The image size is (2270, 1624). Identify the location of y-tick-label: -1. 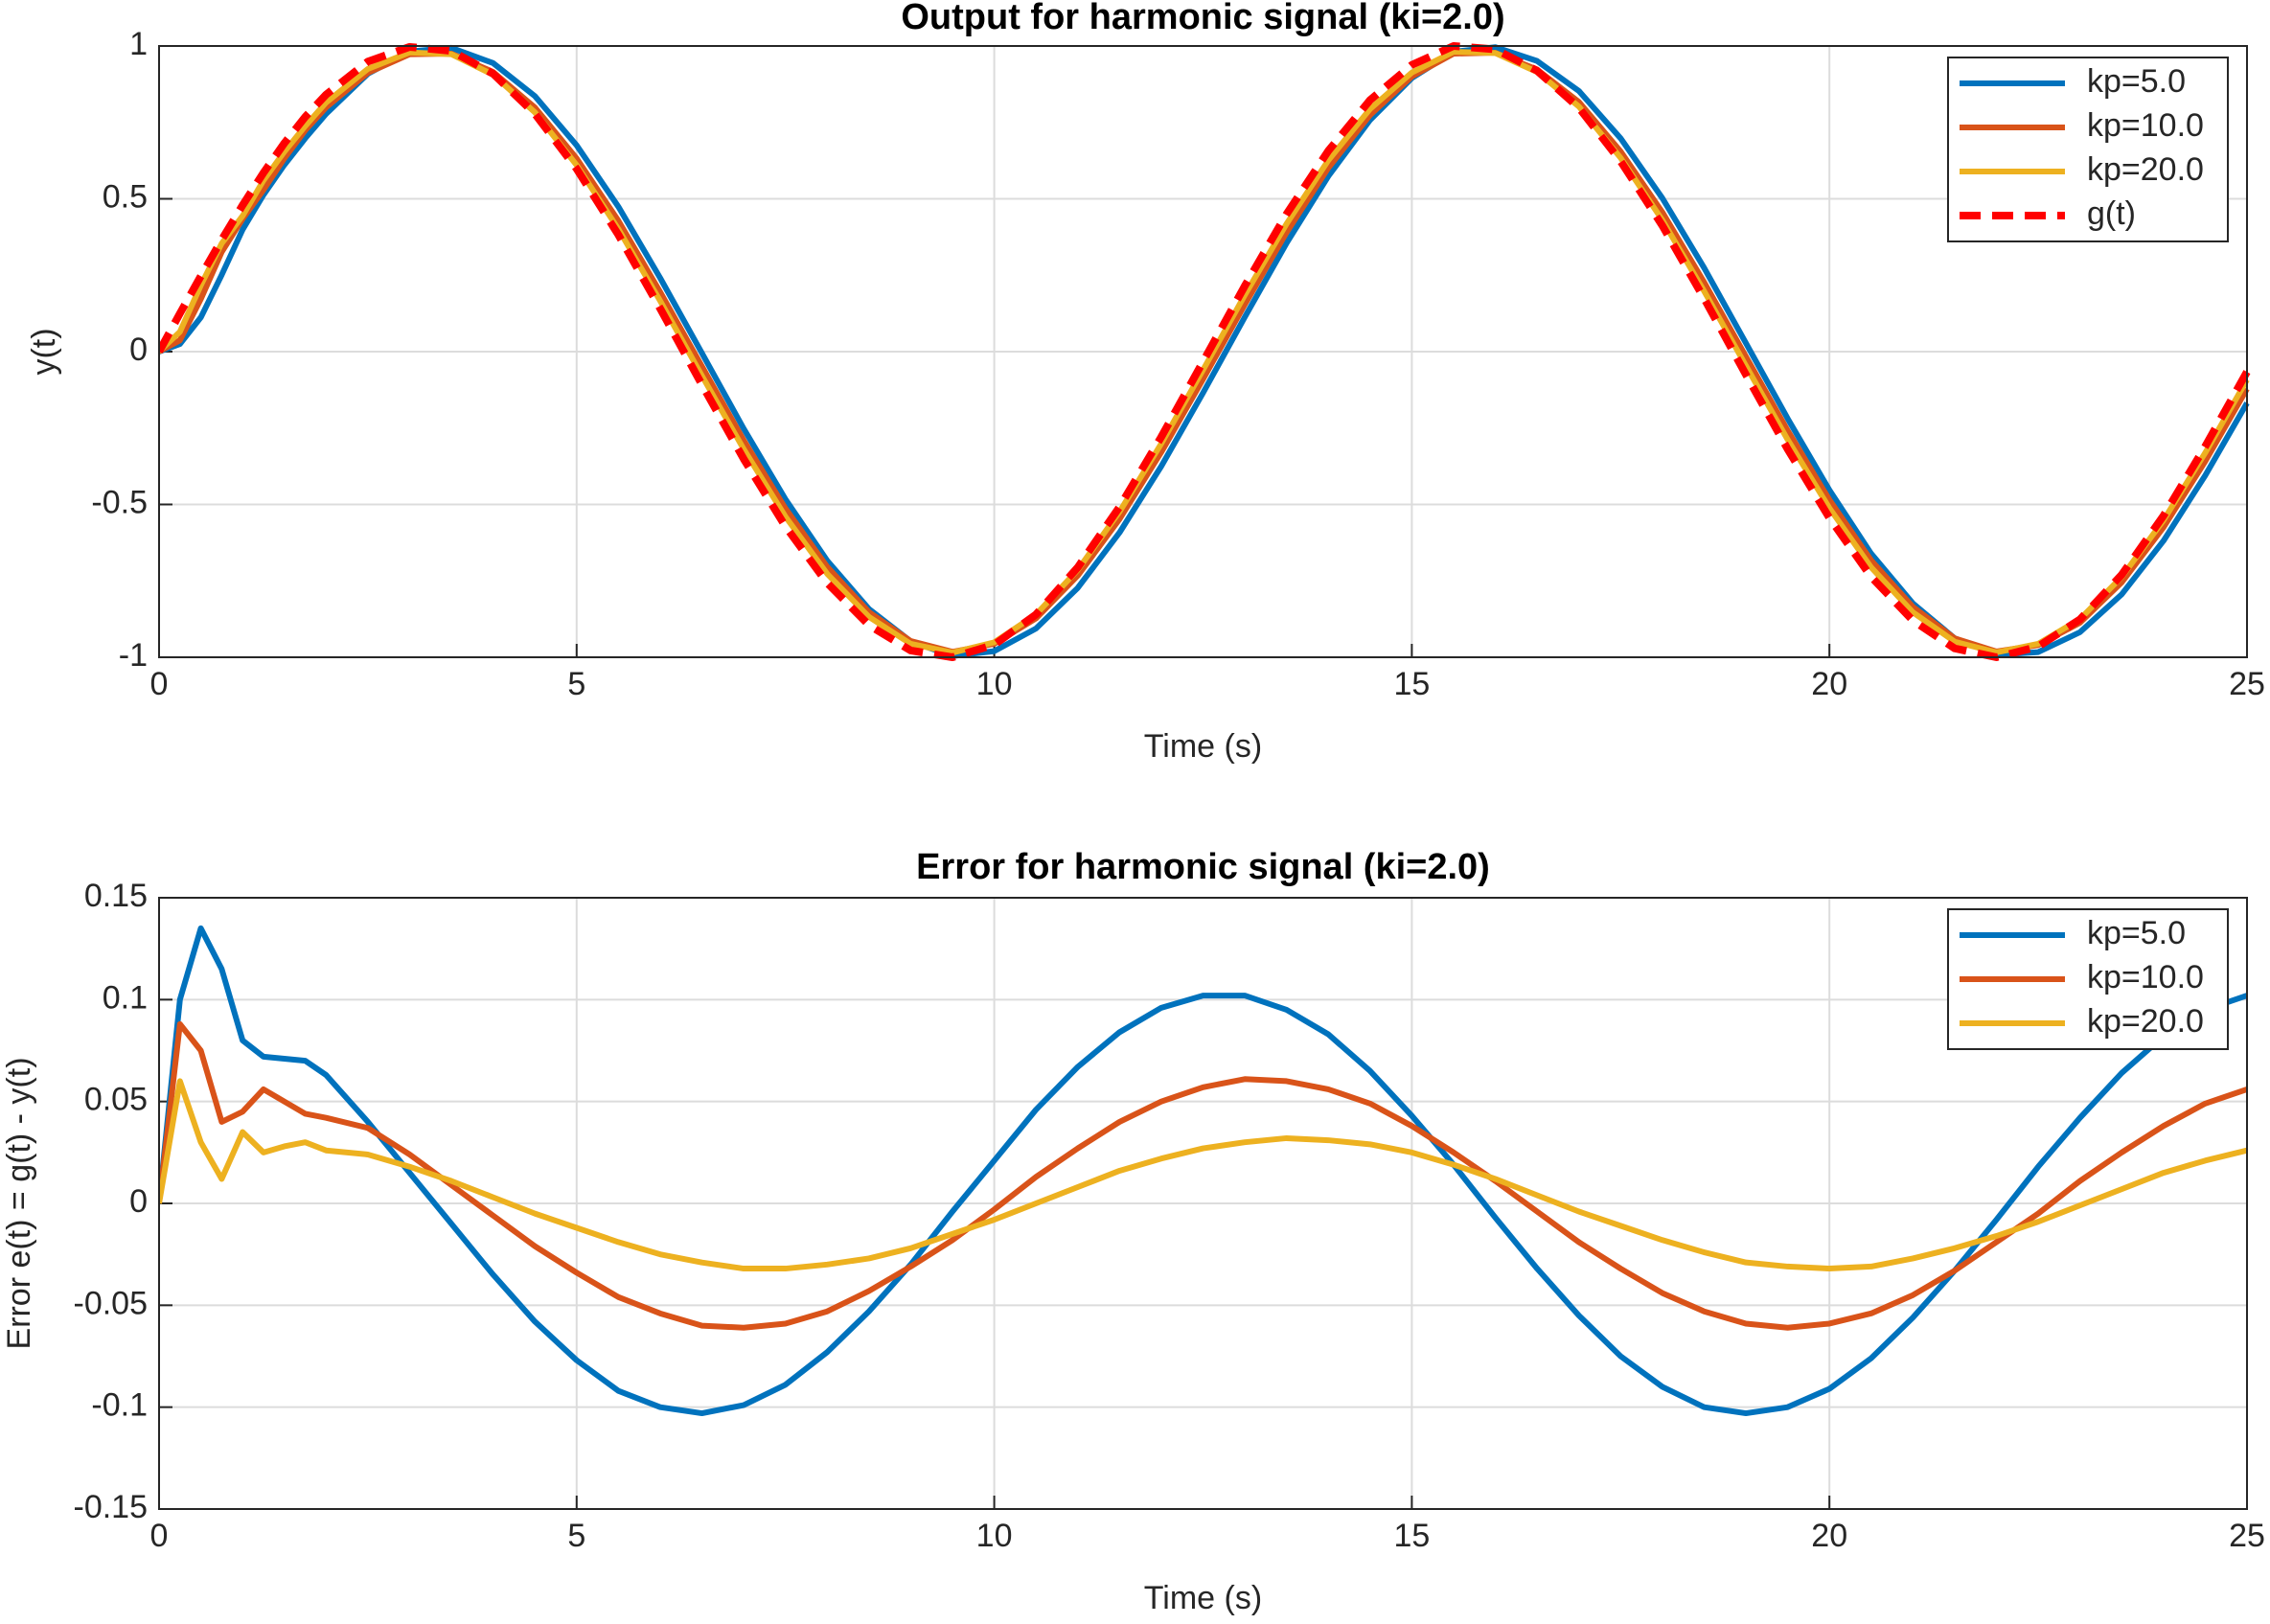
(133, 655).